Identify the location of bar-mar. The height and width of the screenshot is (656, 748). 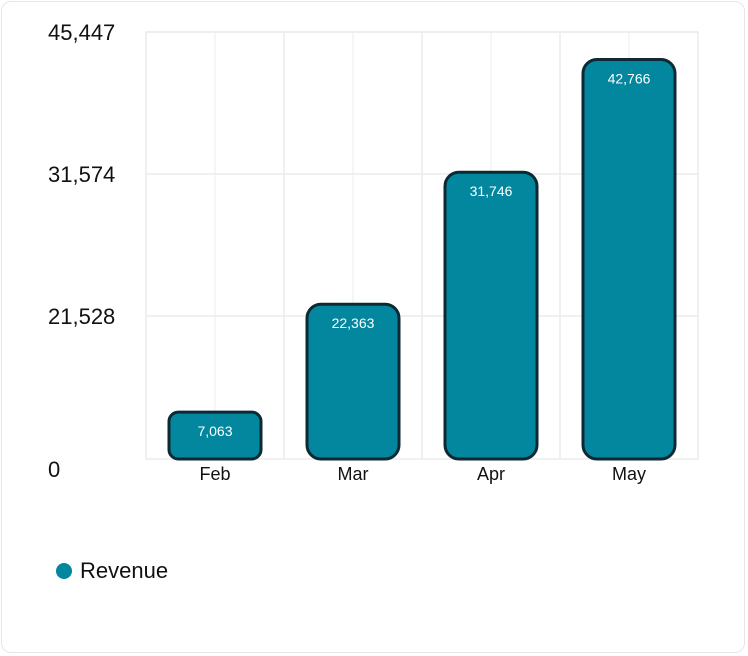
(353, 381).